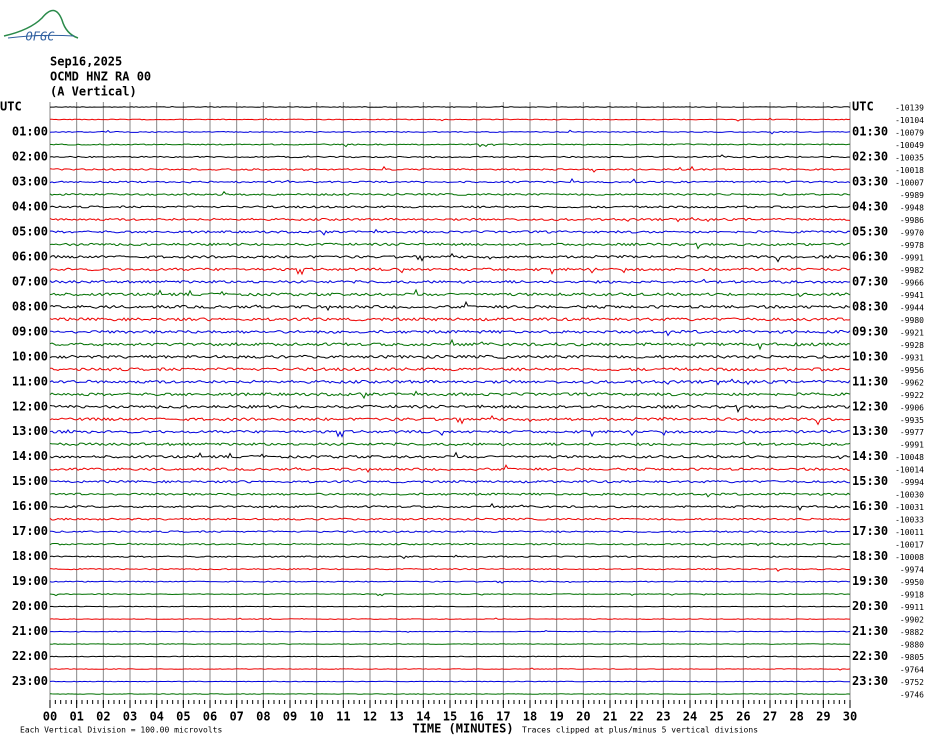 This screenshot has width=930, height=744. I want to click on title: Sep16,2025, so click(86, 62).